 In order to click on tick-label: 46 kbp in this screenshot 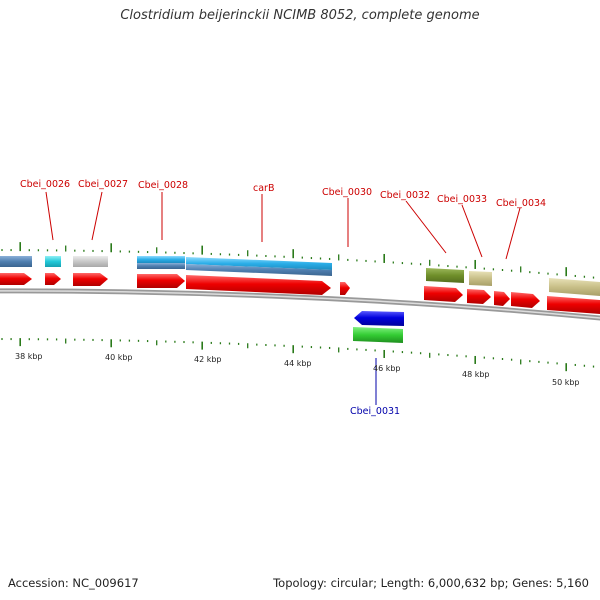, I will do `click(387, 368)`.